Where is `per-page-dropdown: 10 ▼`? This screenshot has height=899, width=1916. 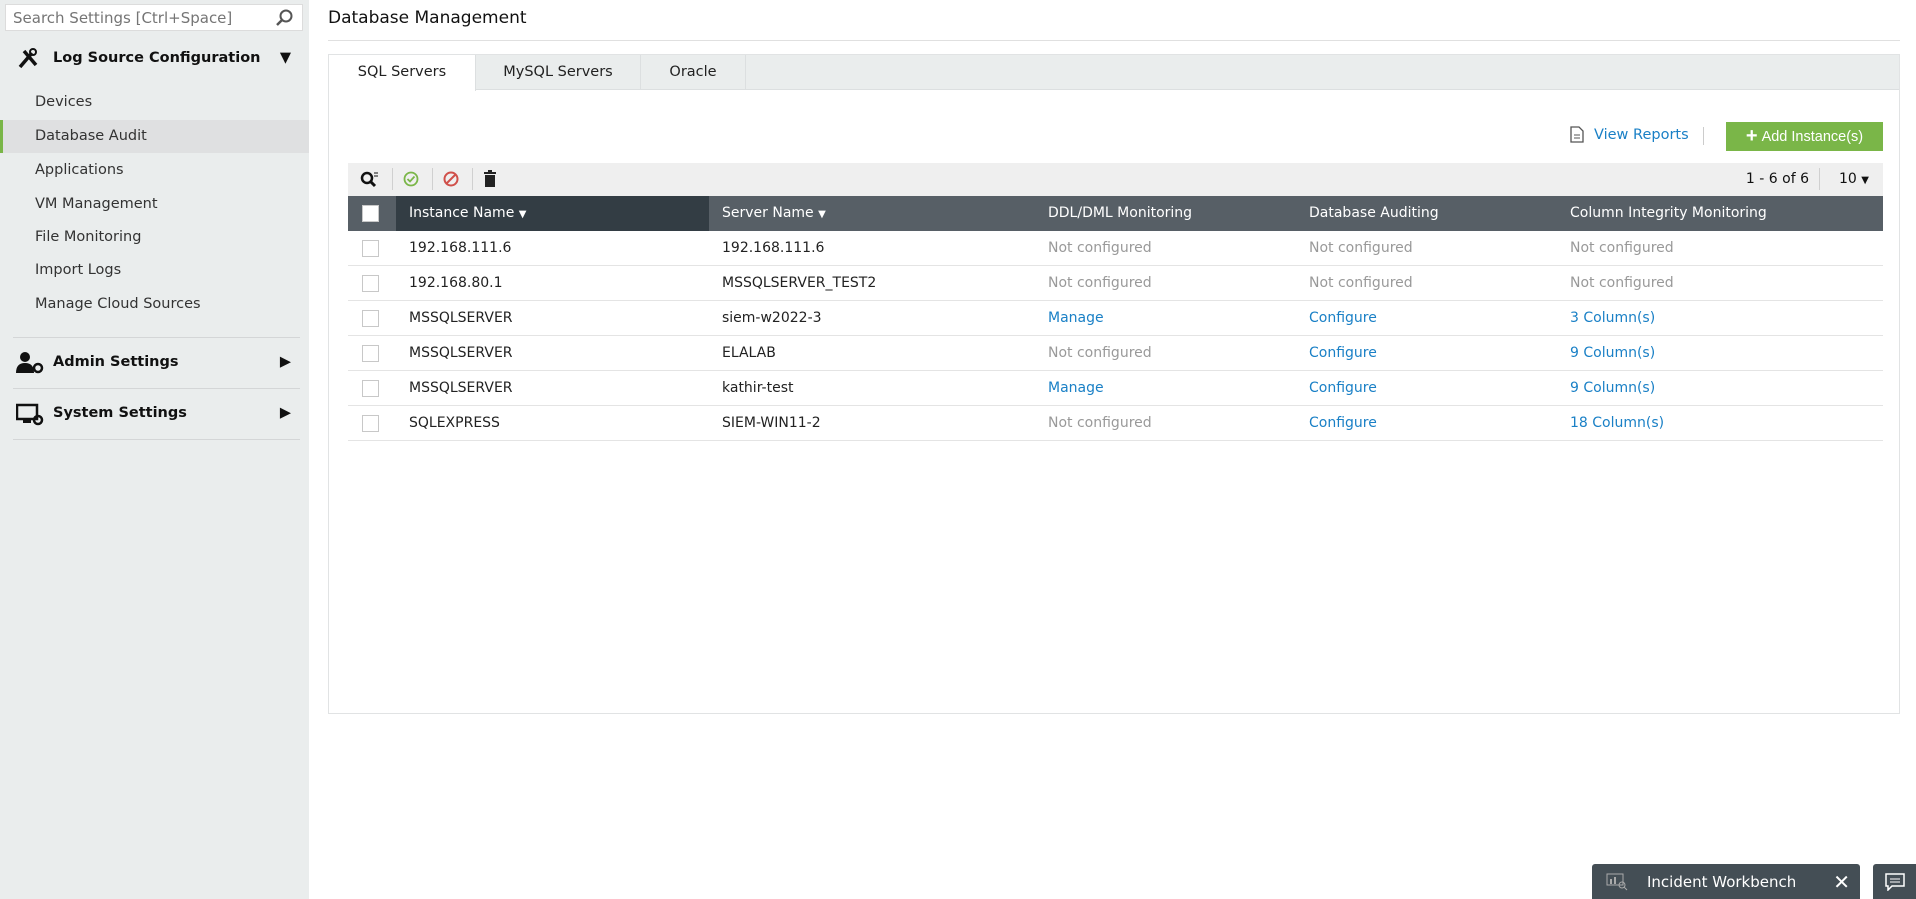 per-page-dropdown: 10 ▼ is located at coordinates (1854, 179).